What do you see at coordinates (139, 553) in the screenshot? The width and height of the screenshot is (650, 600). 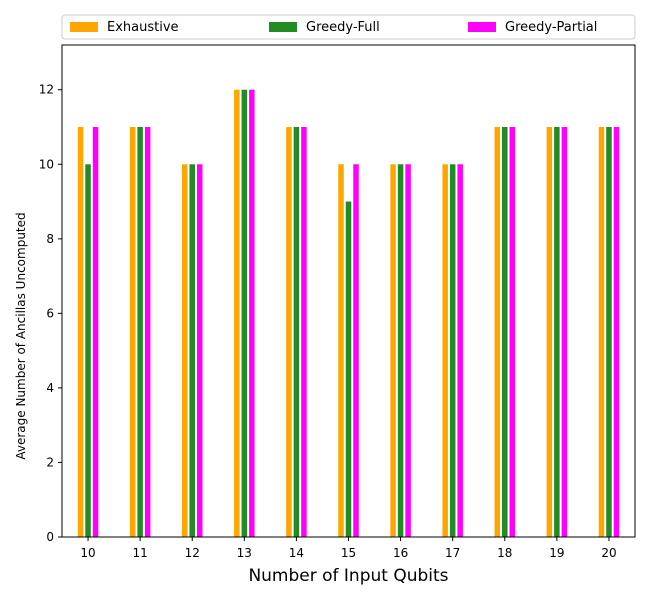 I see `x-tick-label-11: 11` at bounding box center [139, 553].